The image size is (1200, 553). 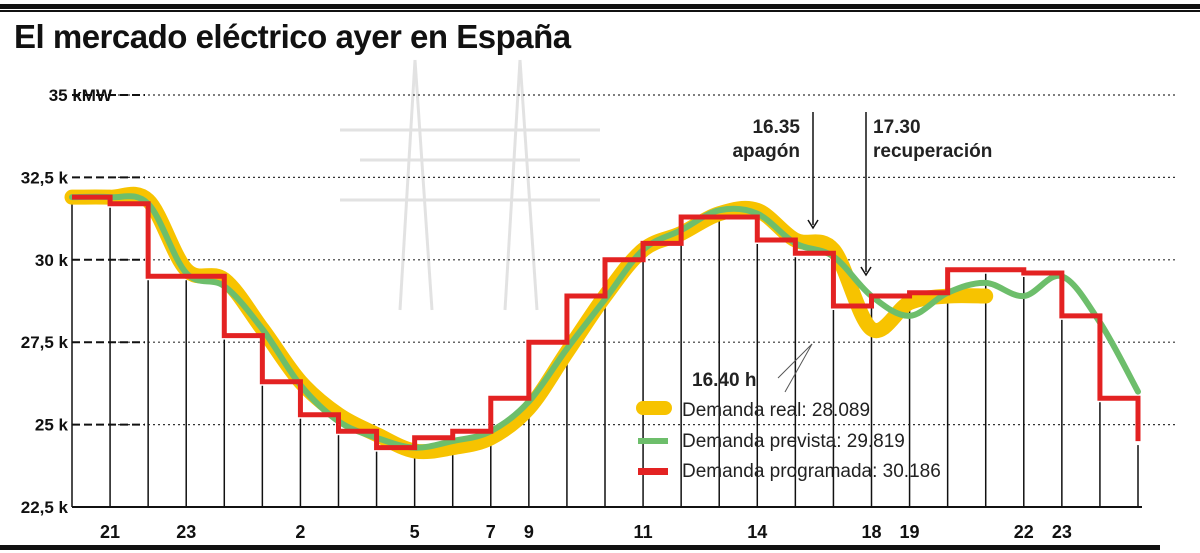 What do you see at coordinates (752, 368) in the screenshot?
I see `point-annotation-1640: 16.40 h` at bounding box center [752, 368].